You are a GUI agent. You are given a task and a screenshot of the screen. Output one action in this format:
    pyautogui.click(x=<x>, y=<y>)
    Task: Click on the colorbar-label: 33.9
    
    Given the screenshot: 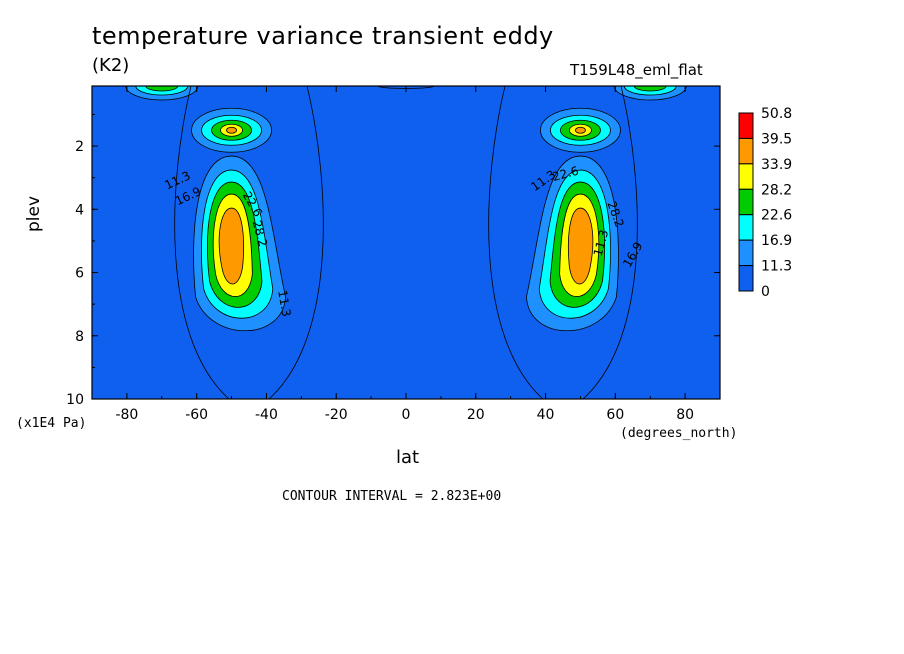 What is the action you would take?
    pyautogui.click(x=776, y=165)
    